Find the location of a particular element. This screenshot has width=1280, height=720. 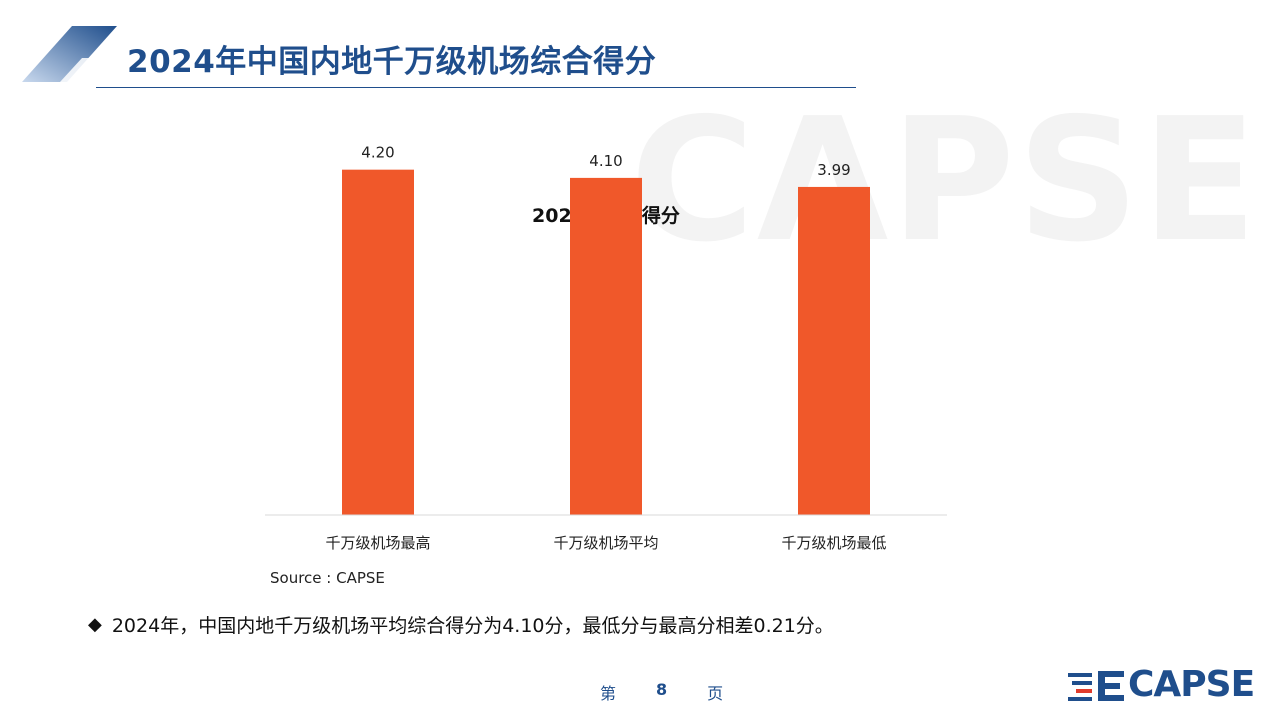

category-label-2: 千万级机场平均 is located at coordinates (605, 543).